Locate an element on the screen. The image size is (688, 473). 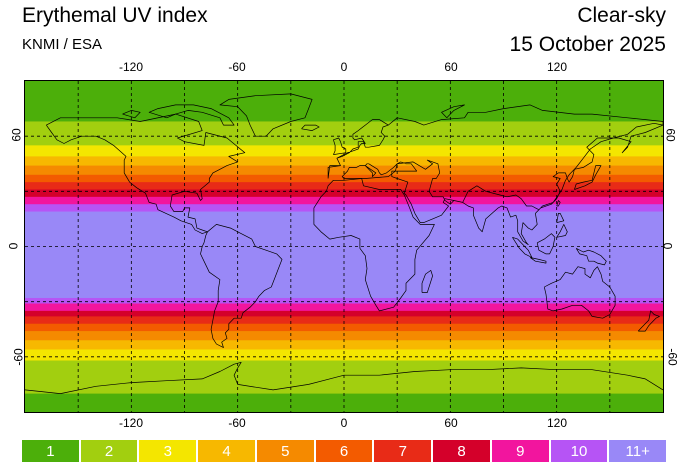
lat-tick-right: -60 is located at coordinates (672, 357).